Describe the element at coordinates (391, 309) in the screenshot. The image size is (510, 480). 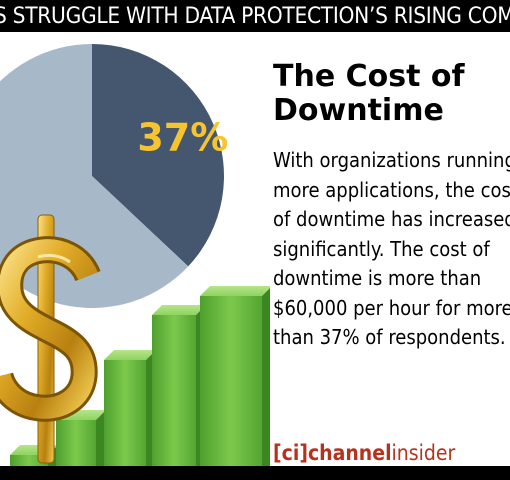
I see `body-line: $60,000 per hour for more` at that location.